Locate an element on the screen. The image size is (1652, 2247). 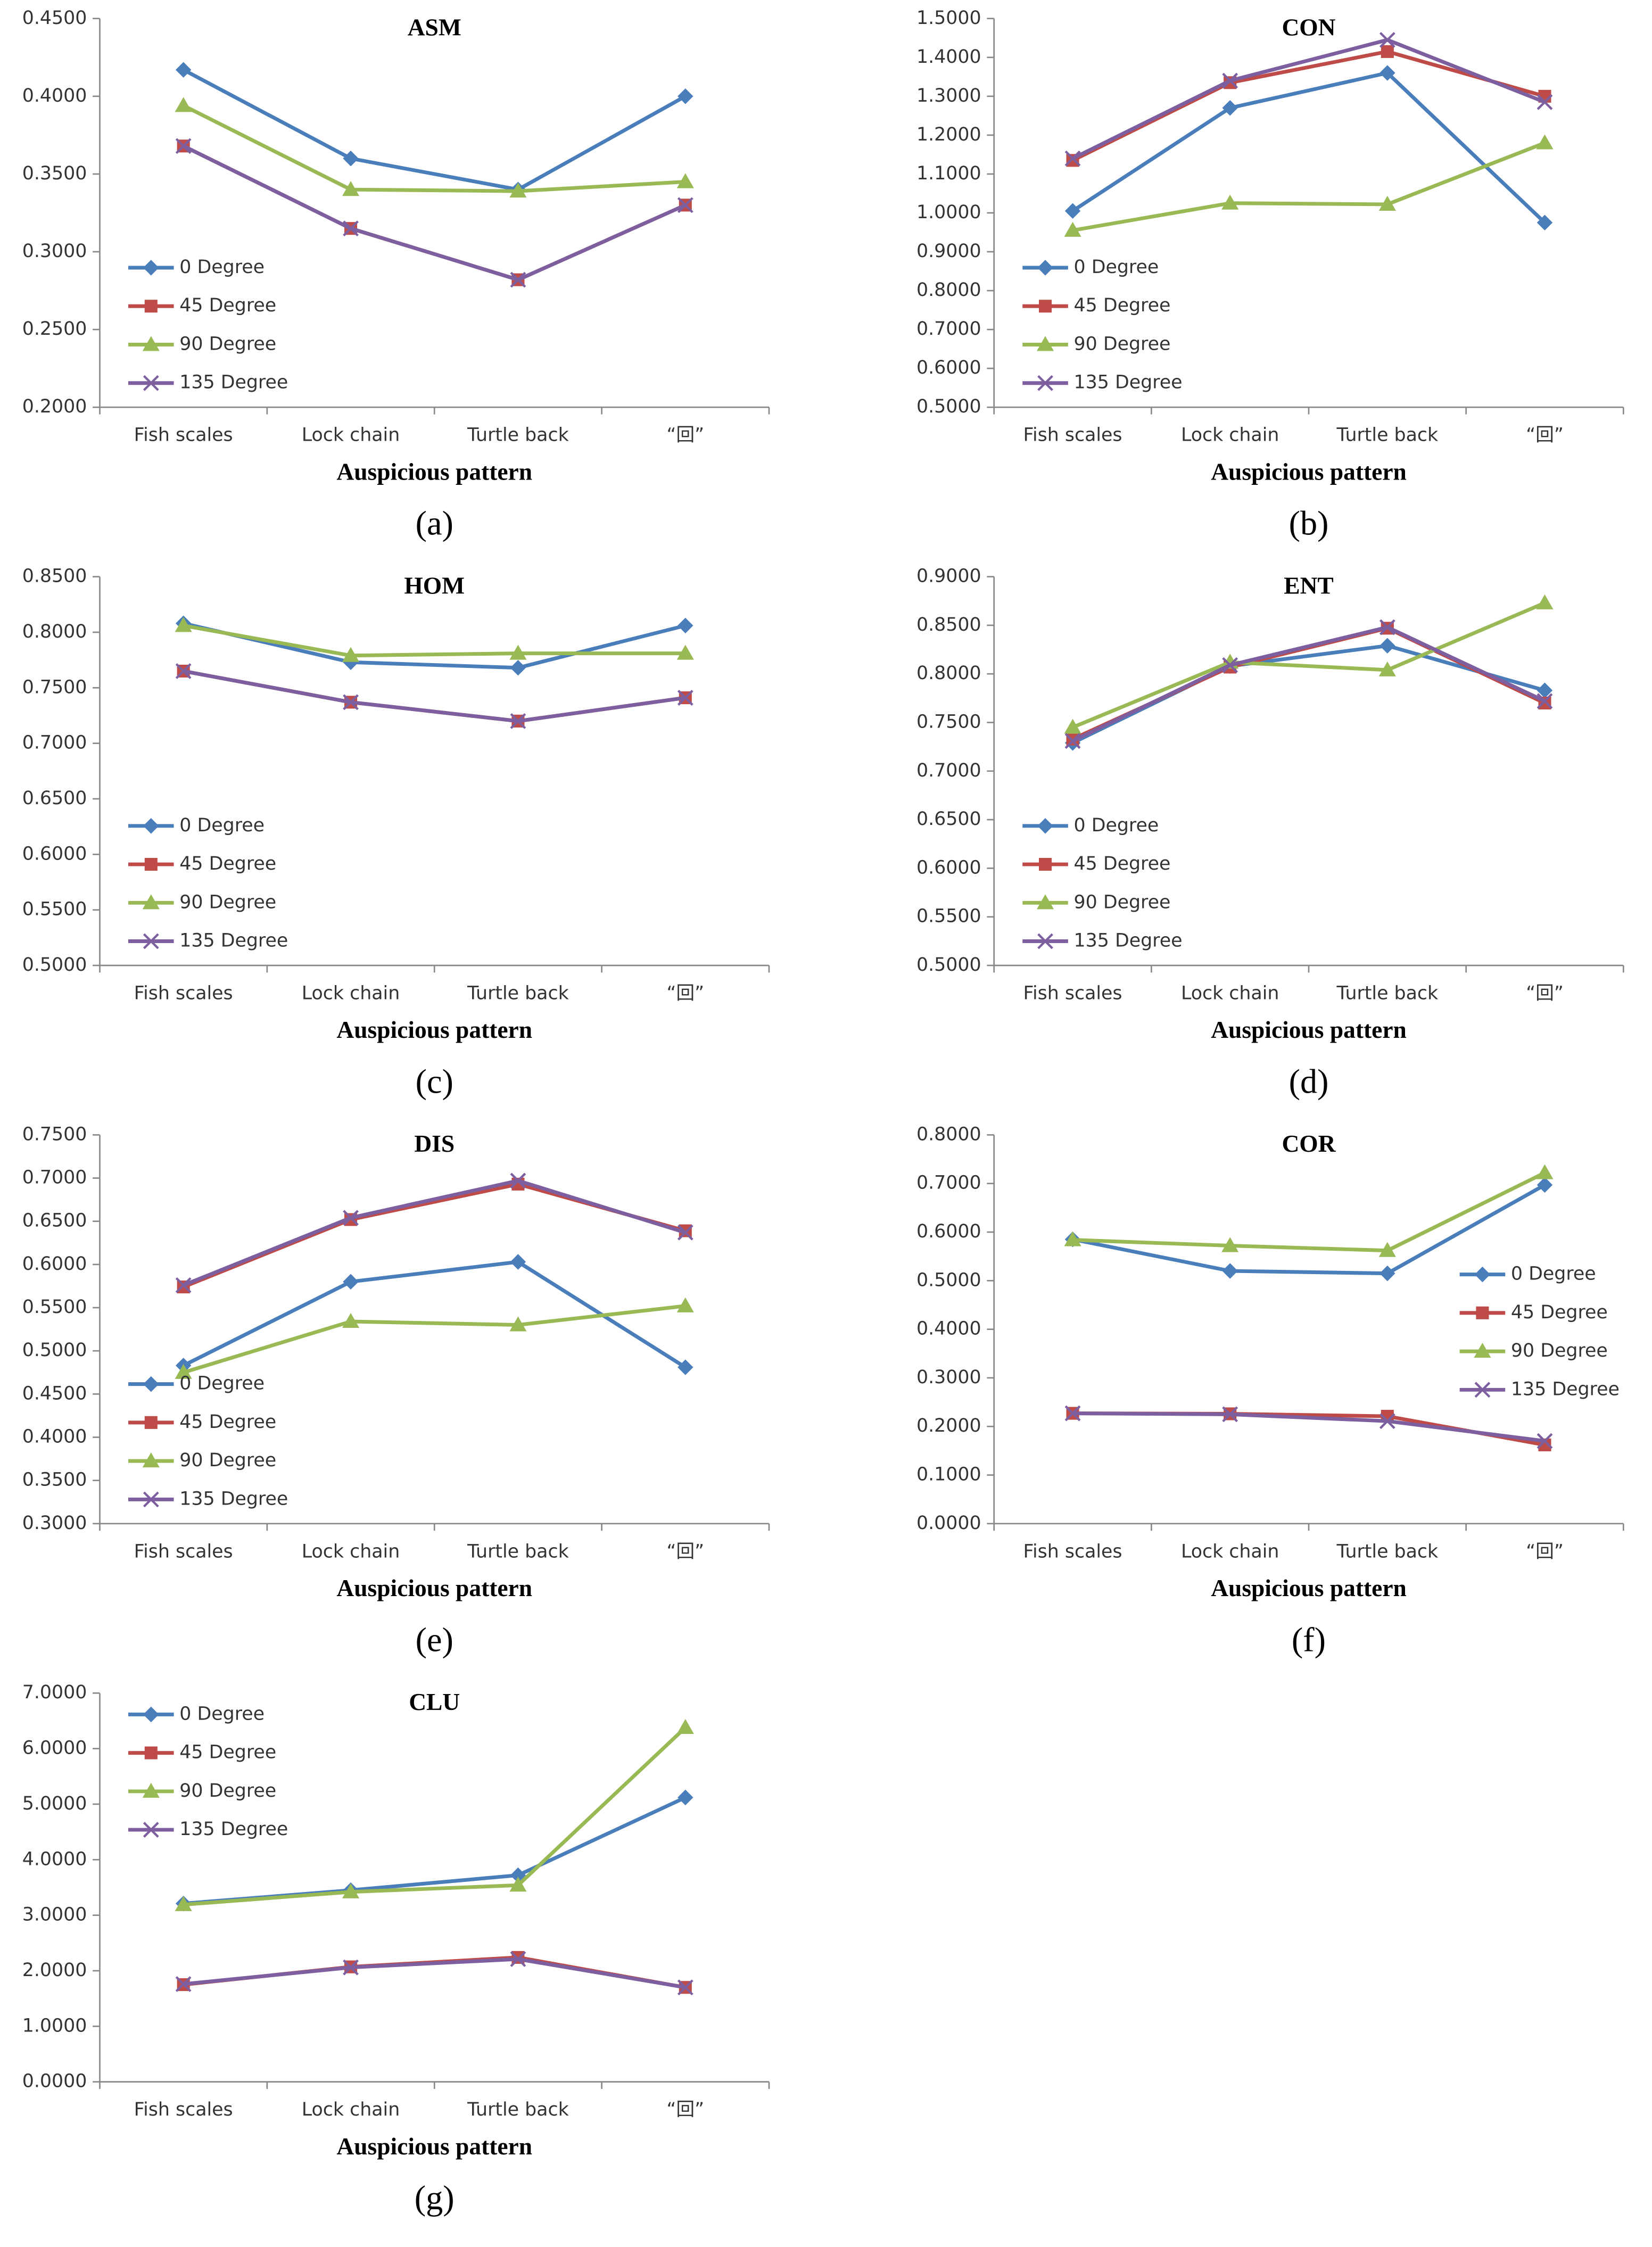
y-tick-label: 0.3000 is located at coordinates (54, 1523).